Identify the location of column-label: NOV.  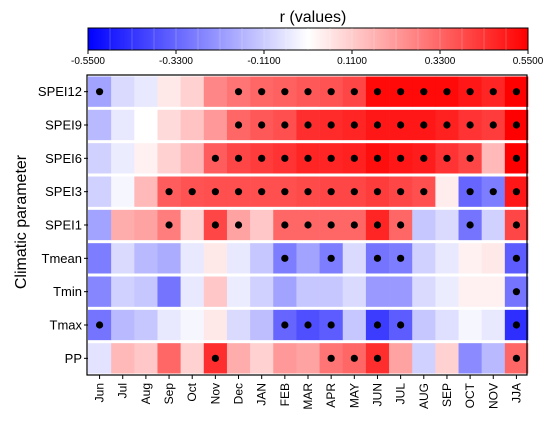
(493, 396).